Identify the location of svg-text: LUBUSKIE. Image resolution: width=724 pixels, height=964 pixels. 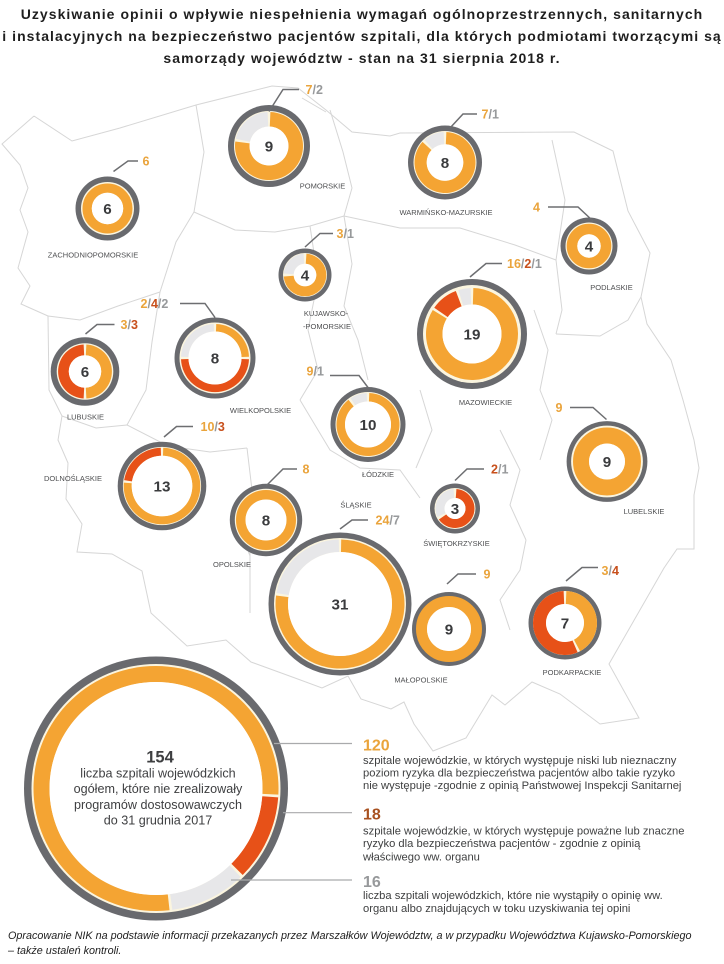
(85, 417).